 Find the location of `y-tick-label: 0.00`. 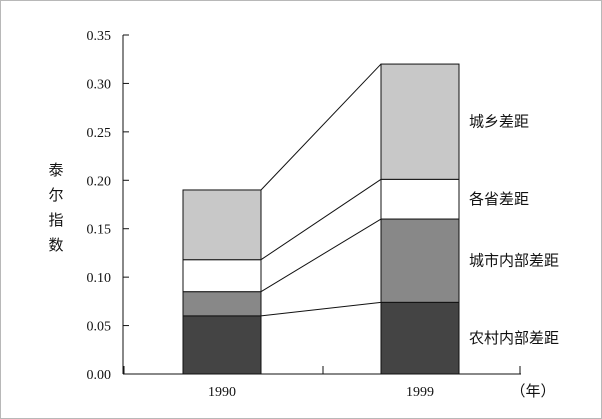

y-tick-label: 0.00 is located at coordinates (99, 375).